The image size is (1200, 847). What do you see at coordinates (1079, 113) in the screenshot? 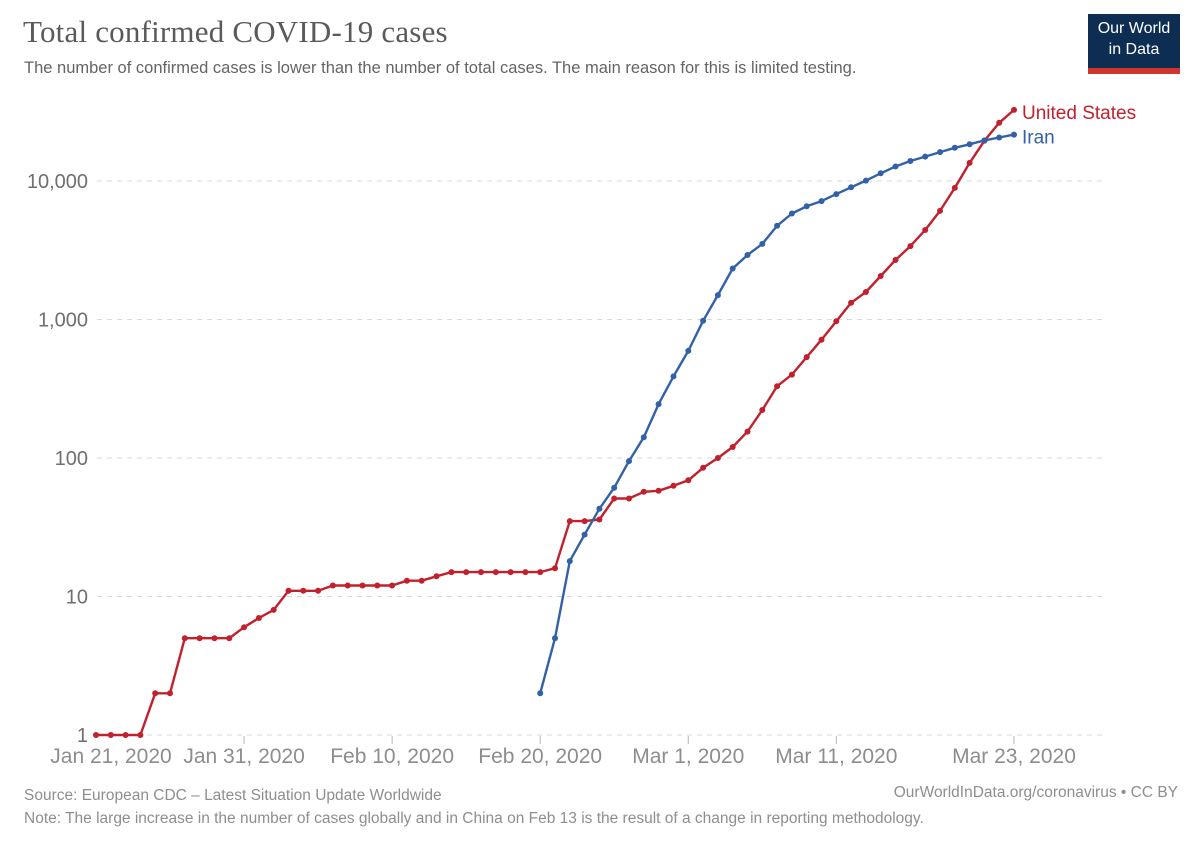
I see `series-end-label: United States` at bounding box center [1079, 113].